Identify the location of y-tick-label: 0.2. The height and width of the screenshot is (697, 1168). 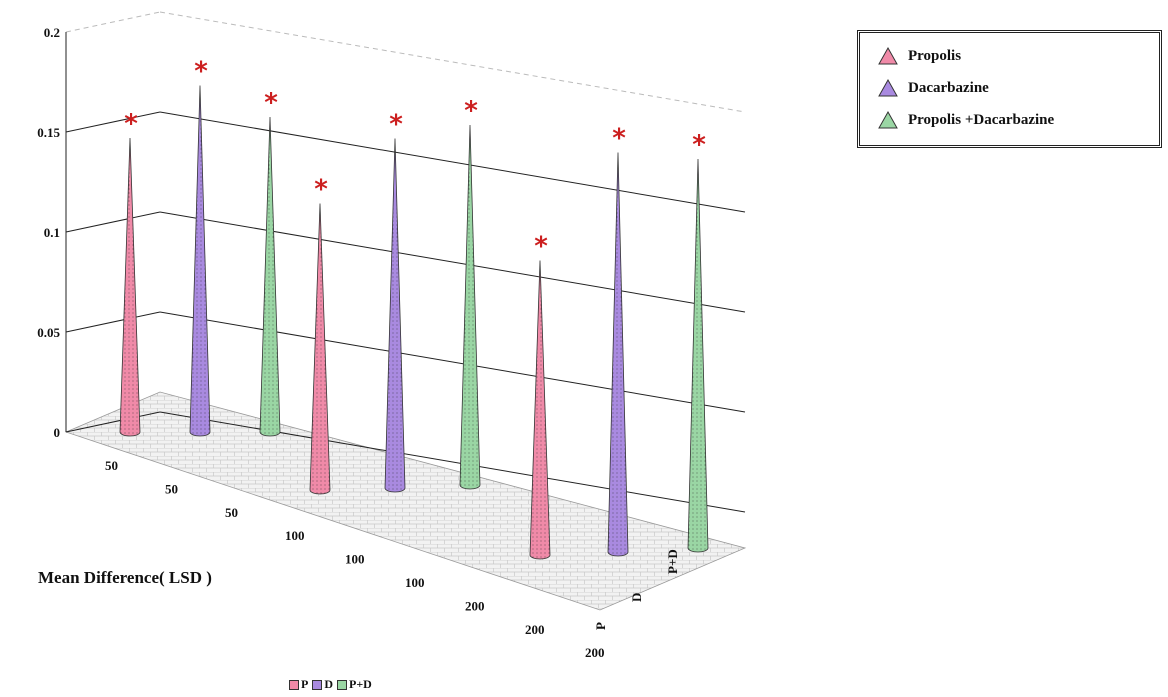
(52, 32).